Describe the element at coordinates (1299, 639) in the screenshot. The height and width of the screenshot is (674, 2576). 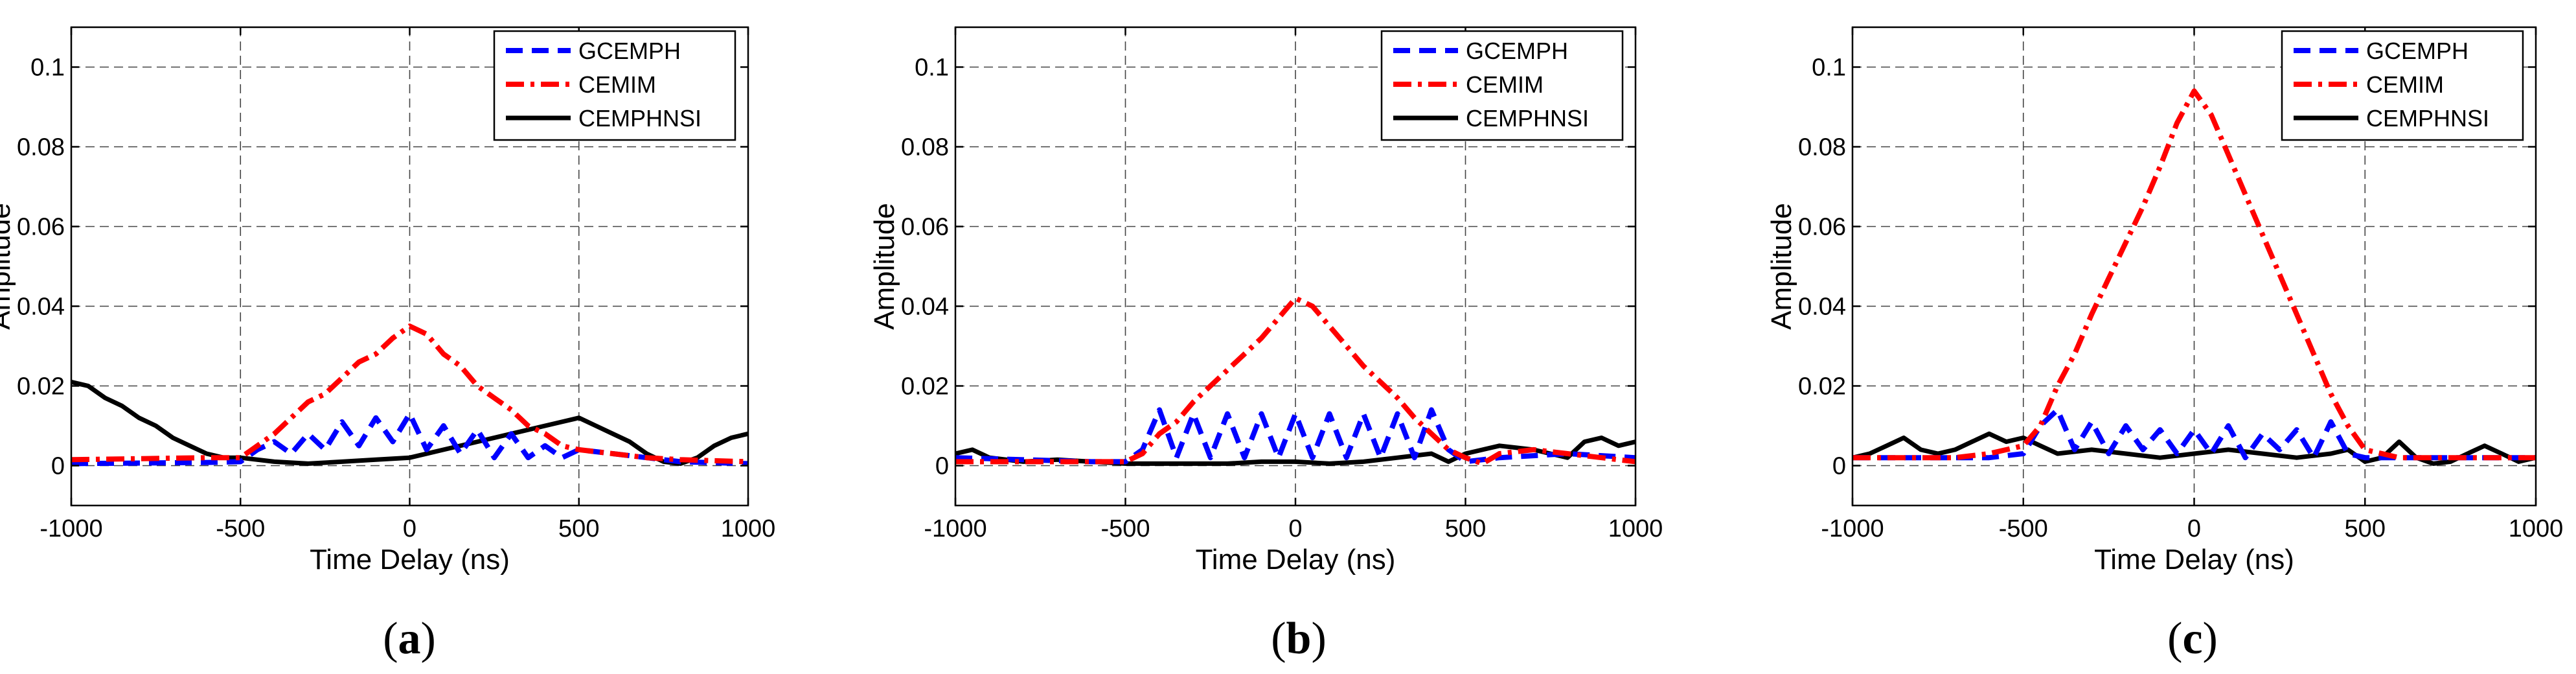
I see `panel-caption: (b)` at that location.